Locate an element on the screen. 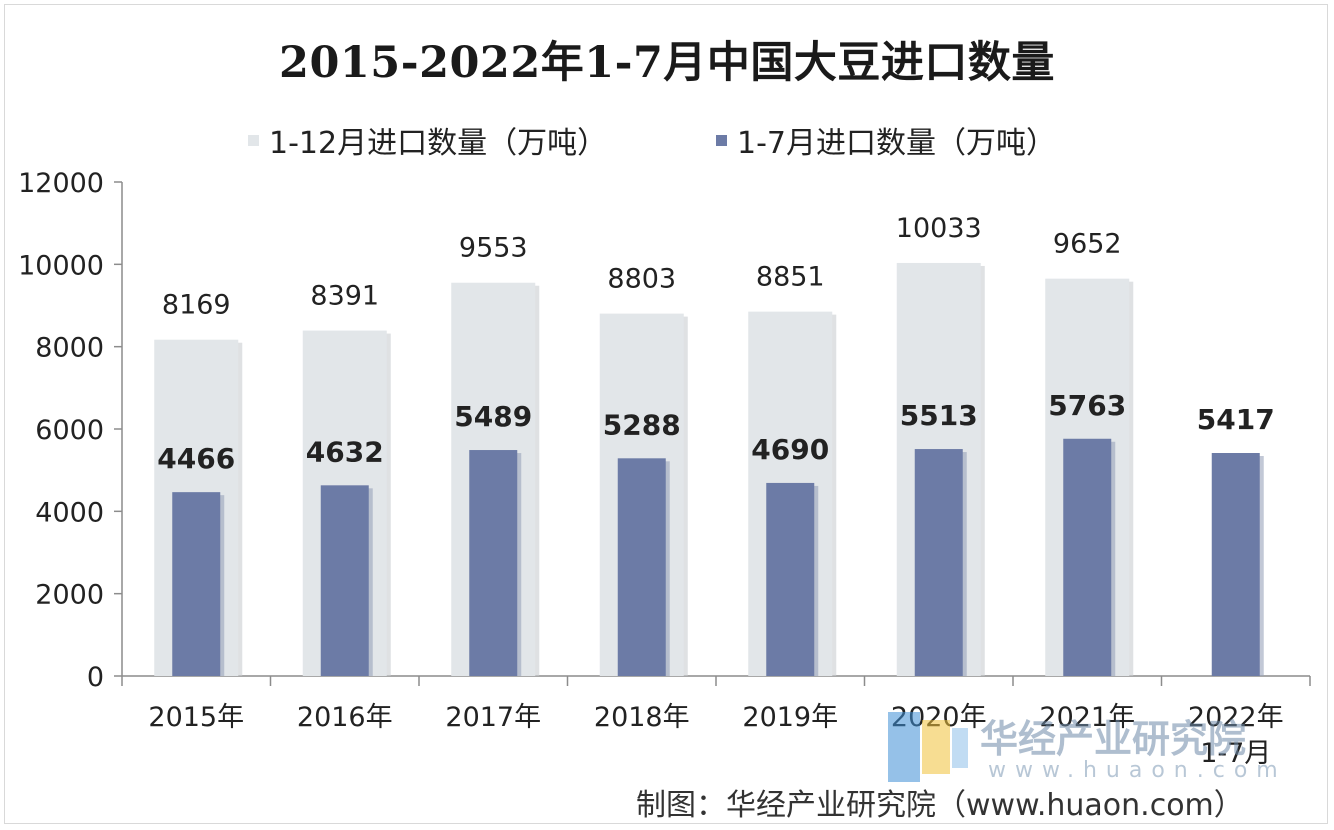  watermark: 华经产业研究院 www.huaon.com is located at coordinates (1098, 748).